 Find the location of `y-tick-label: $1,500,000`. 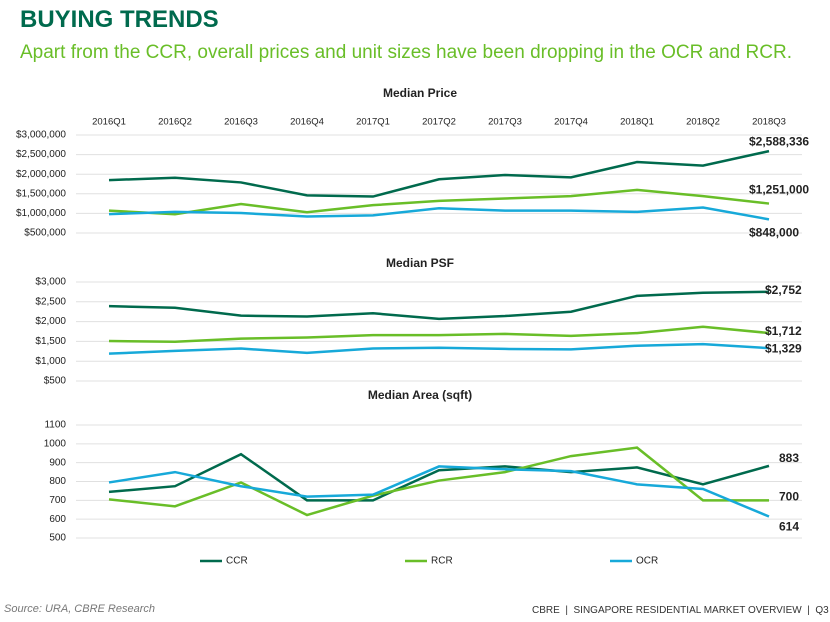

y-tick-label: $1,500,000 is located at coordinates (41, 193).